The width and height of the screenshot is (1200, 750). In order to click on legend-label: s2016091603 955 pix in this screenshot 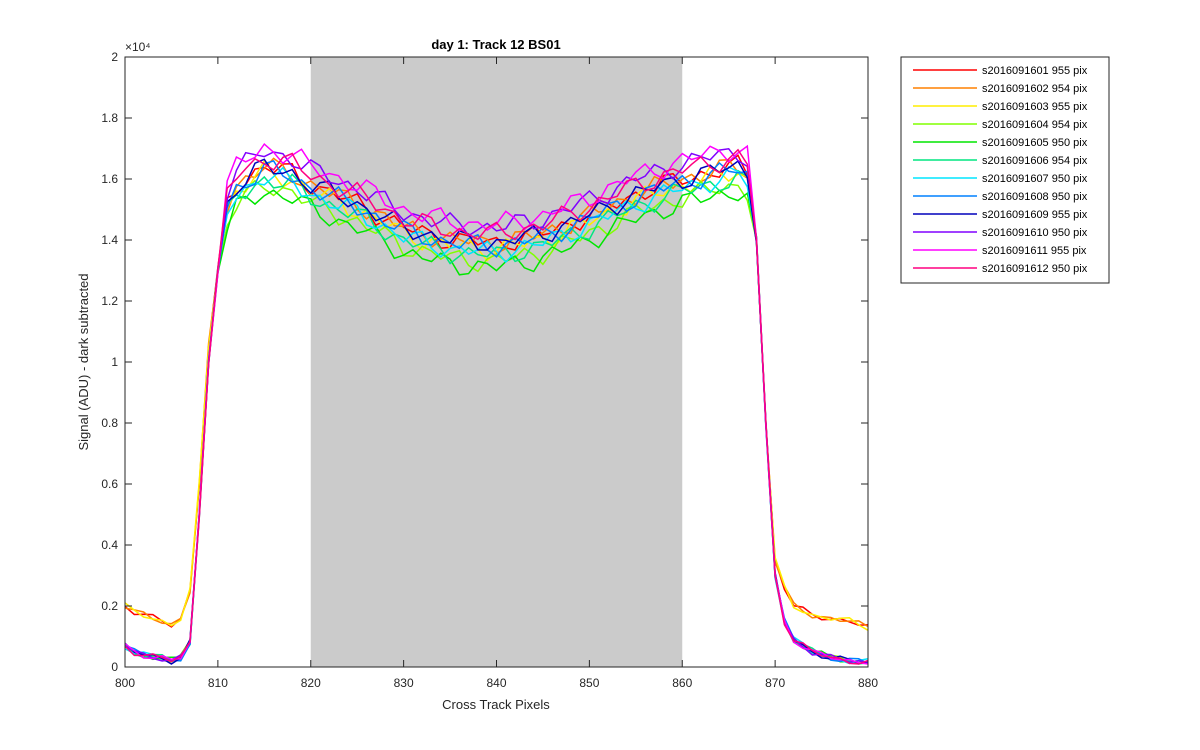, I will do `click(1035, 107)`.